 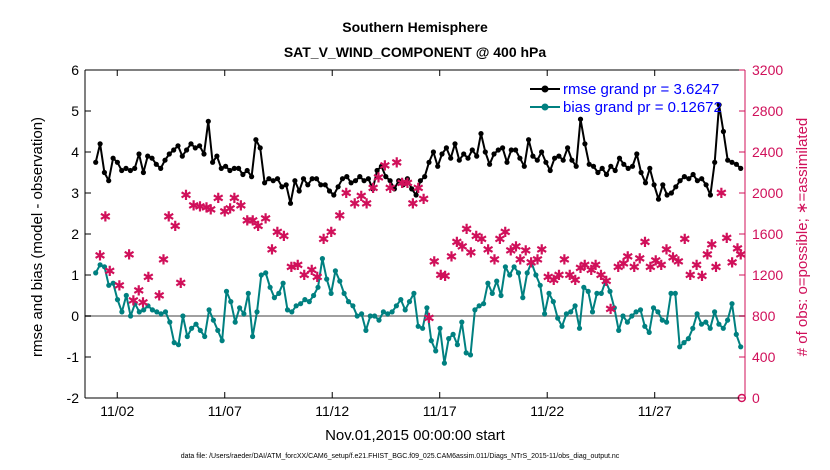 What do you see at coordinates (332, 411) in the screenshot?
I see `x-tick-label: 11/12` at bounding box center [332, 411].